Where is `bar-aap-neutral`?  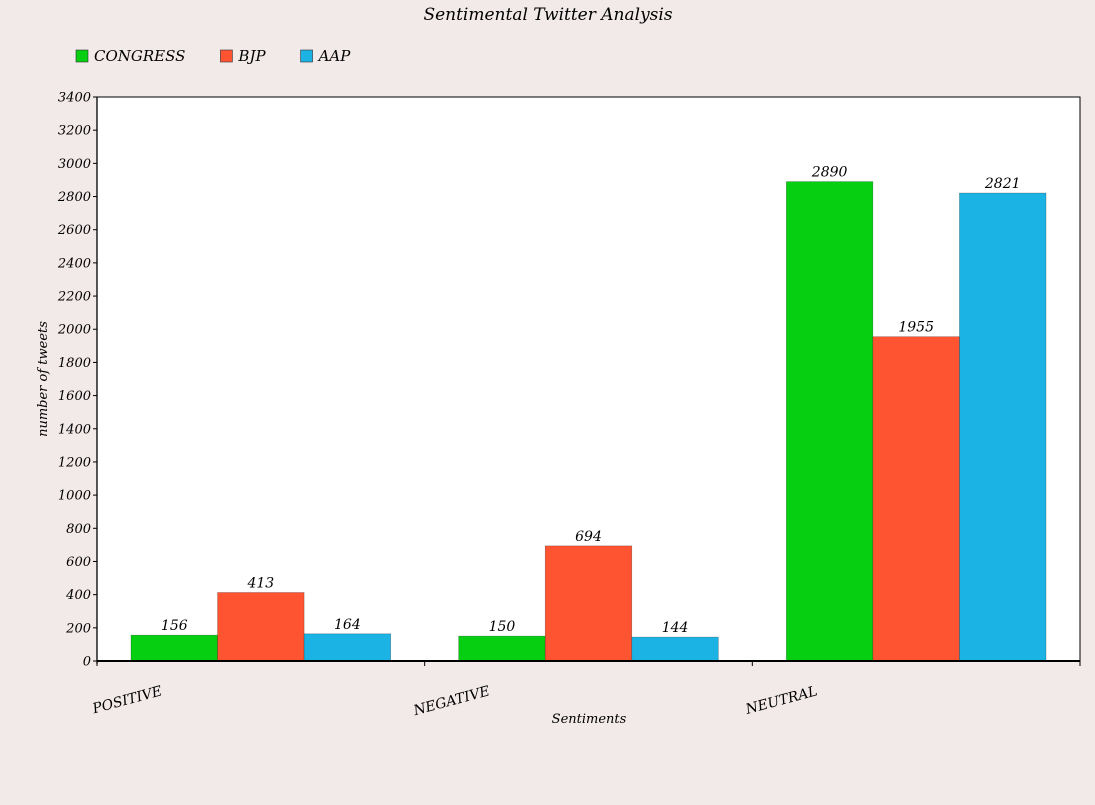
bar-aap-neutral is located at coordinates (1003, 427).